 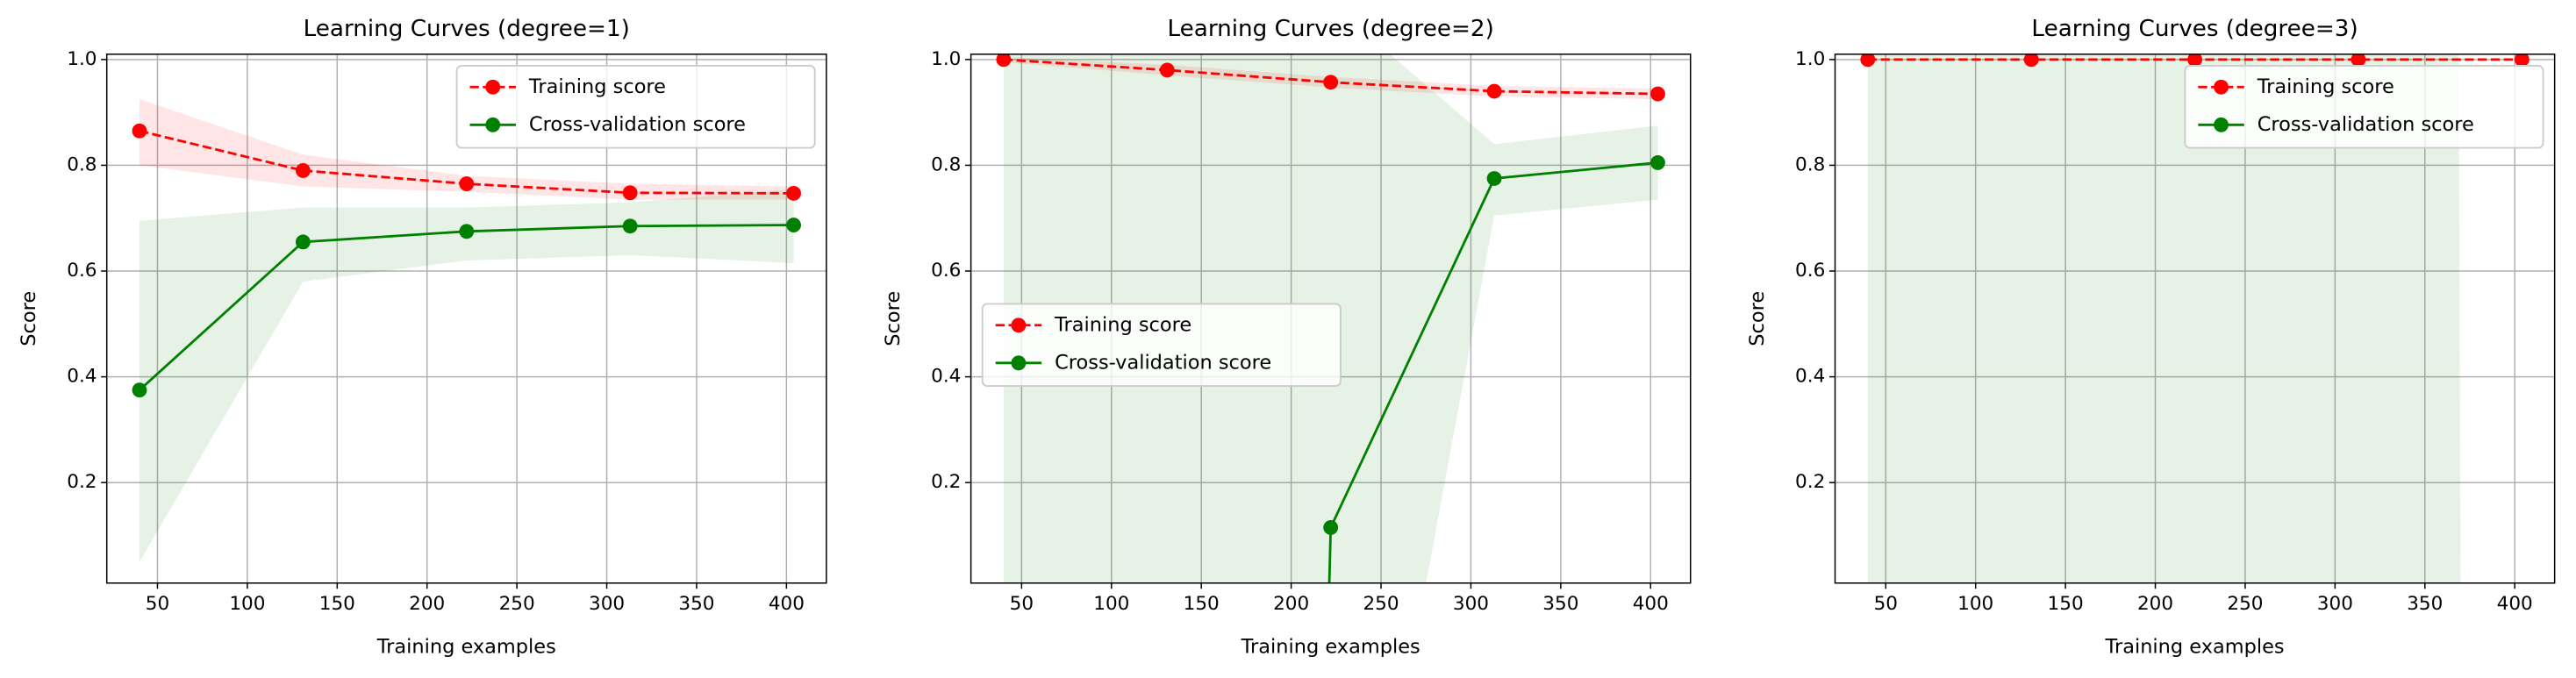 What do you see at coordinates (466, 375) in the screenshot?
I see `std-band` at bounding box center [466, 375].